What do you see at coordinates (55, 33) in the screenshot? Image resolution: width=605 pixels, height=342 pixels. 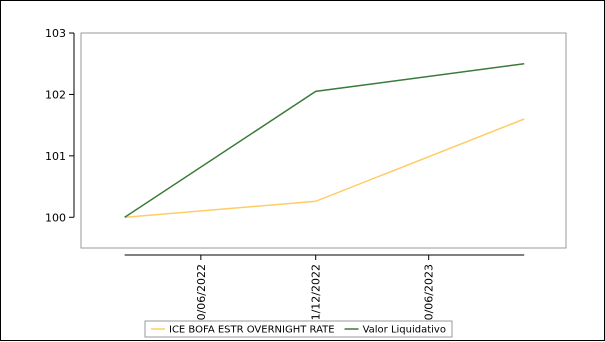 I see `y-tick-label: 103` at bounding box center [55, 33].